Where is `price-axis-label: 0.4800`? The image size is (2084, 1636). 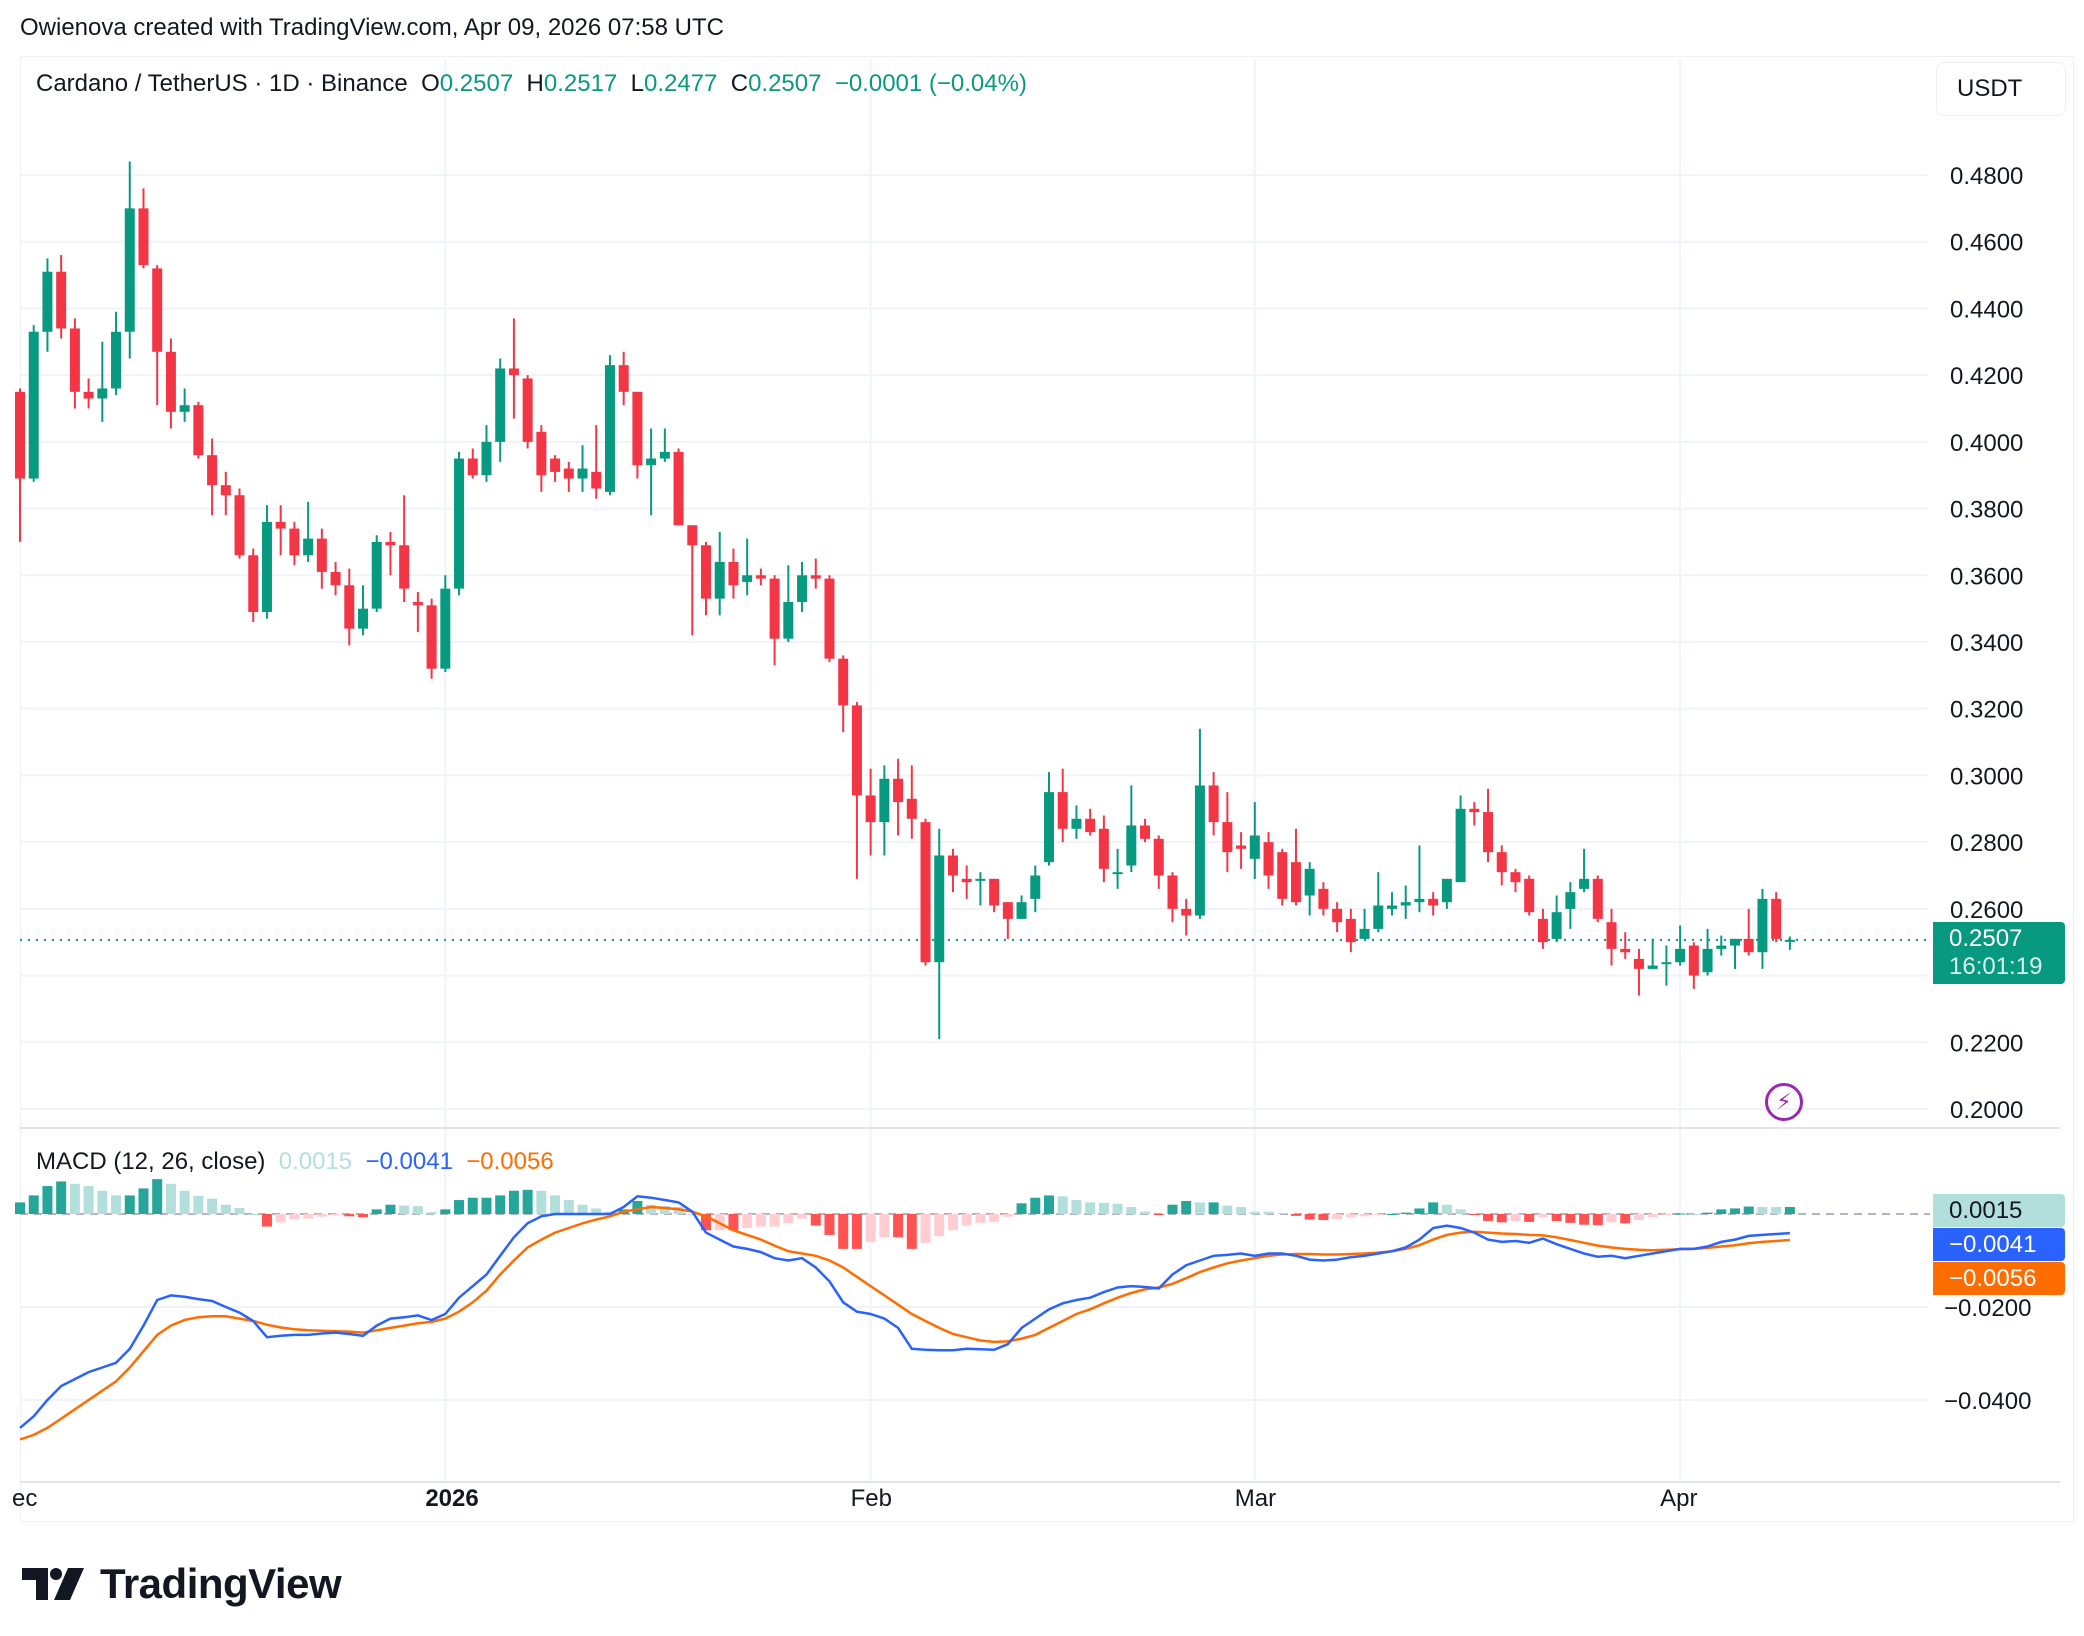
price-axis-label: 0.4800 is located at coordinates (1986, 176).